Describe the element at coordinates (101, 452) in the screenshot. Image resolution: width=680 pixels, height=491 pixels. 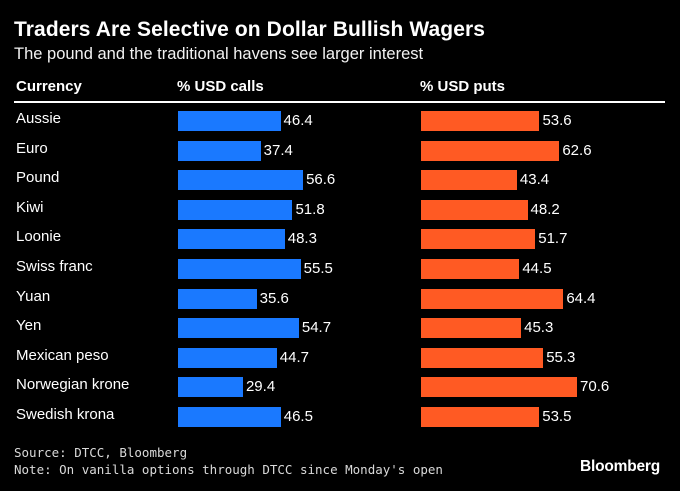
I see `source-note: Source: DTCC, Bloomberg` at that location.